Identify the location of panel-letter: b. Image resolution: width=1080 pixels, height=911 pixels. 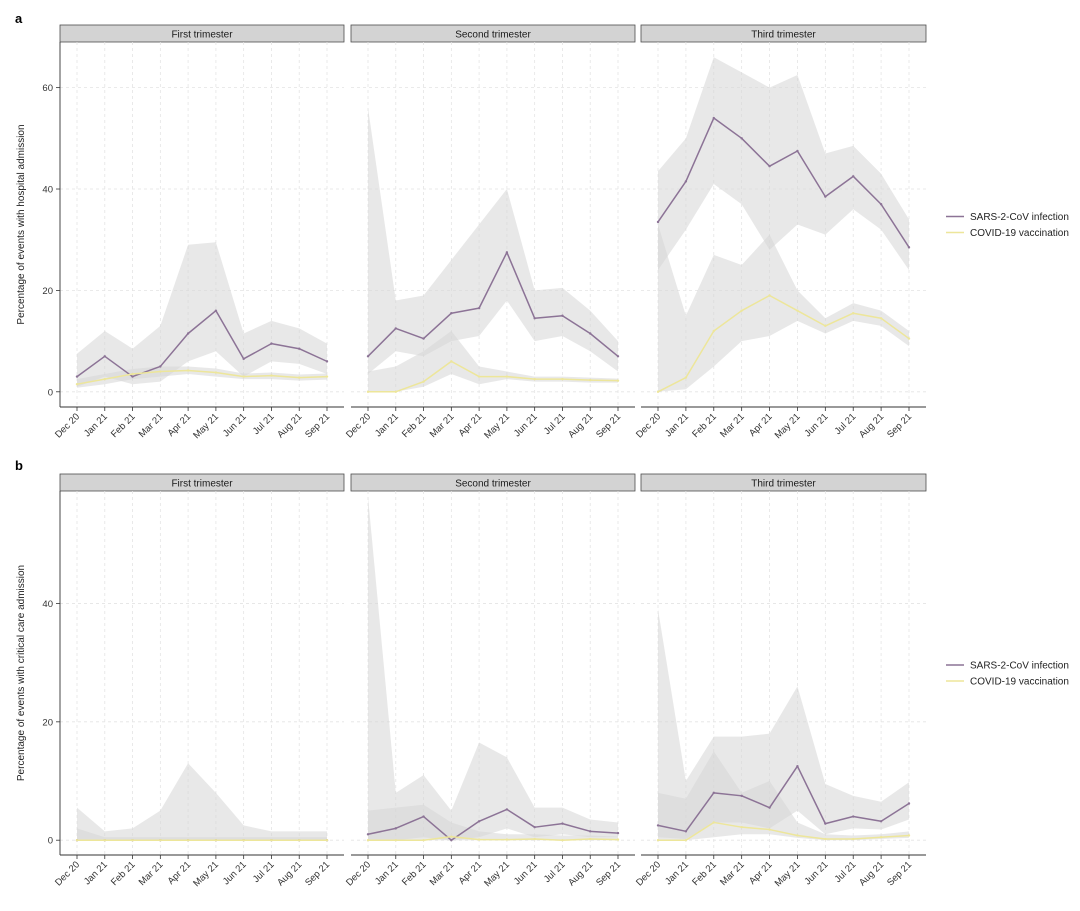
(19, 465).